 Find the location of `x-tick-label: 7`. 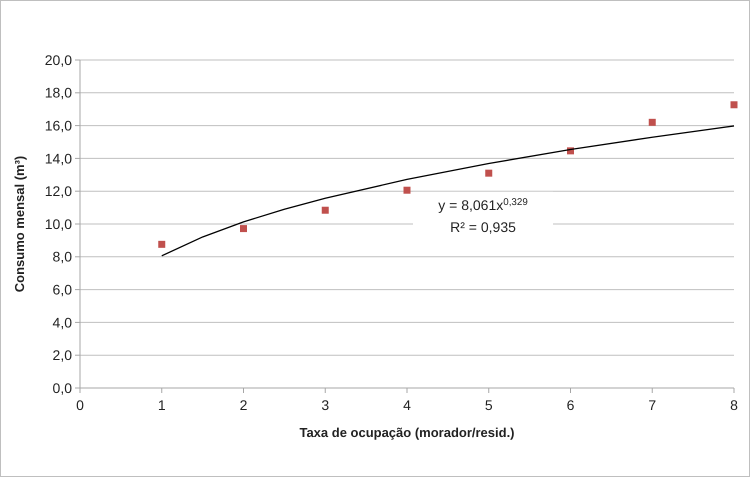

x-tick-label: 7 is located at coordinates (652, 405).